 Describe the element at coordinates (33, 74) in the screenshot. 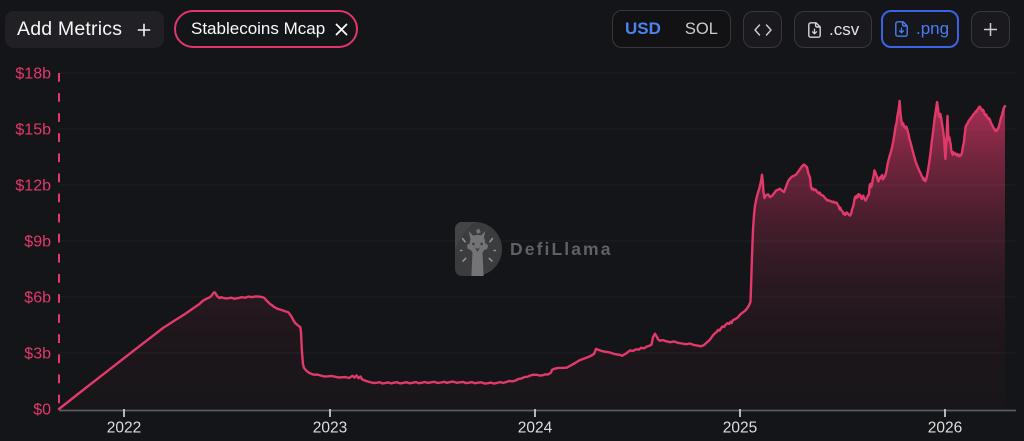

I see `svg-text: $18b` at that location.